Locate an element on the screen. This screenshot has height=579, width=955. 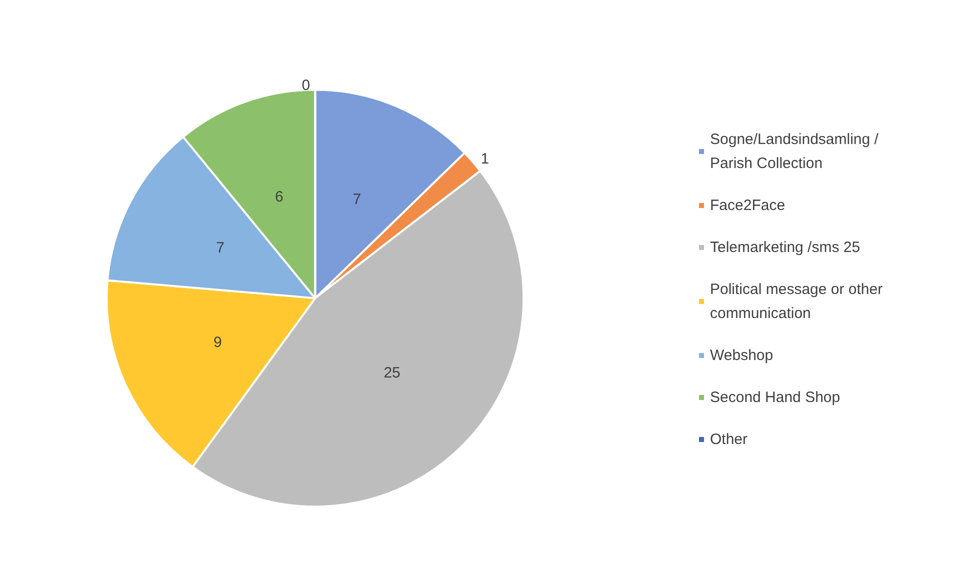
text: 0 is located at coordinates (306, 85).